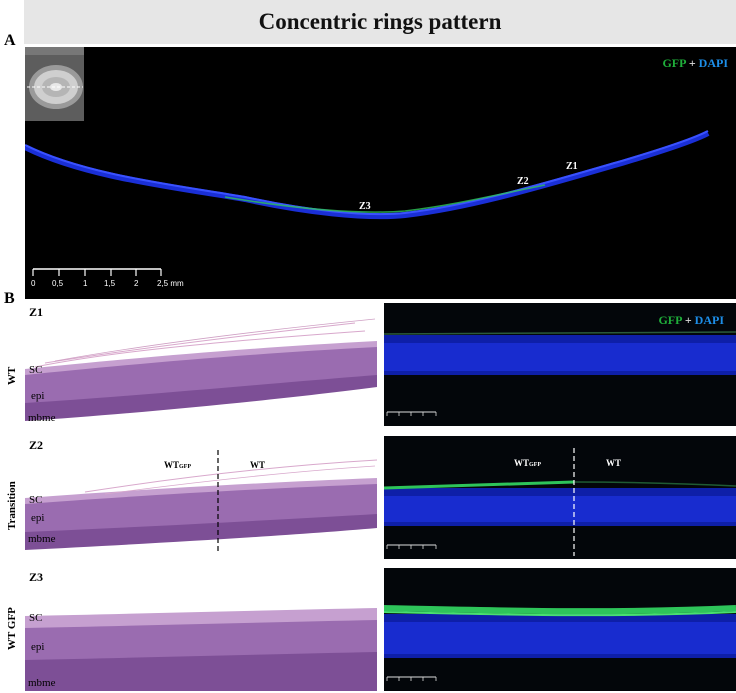 The width and height of the screenshot is (736, 693). I want to click on panel-a-legend: GFP + DAPI, so click(695, 63).